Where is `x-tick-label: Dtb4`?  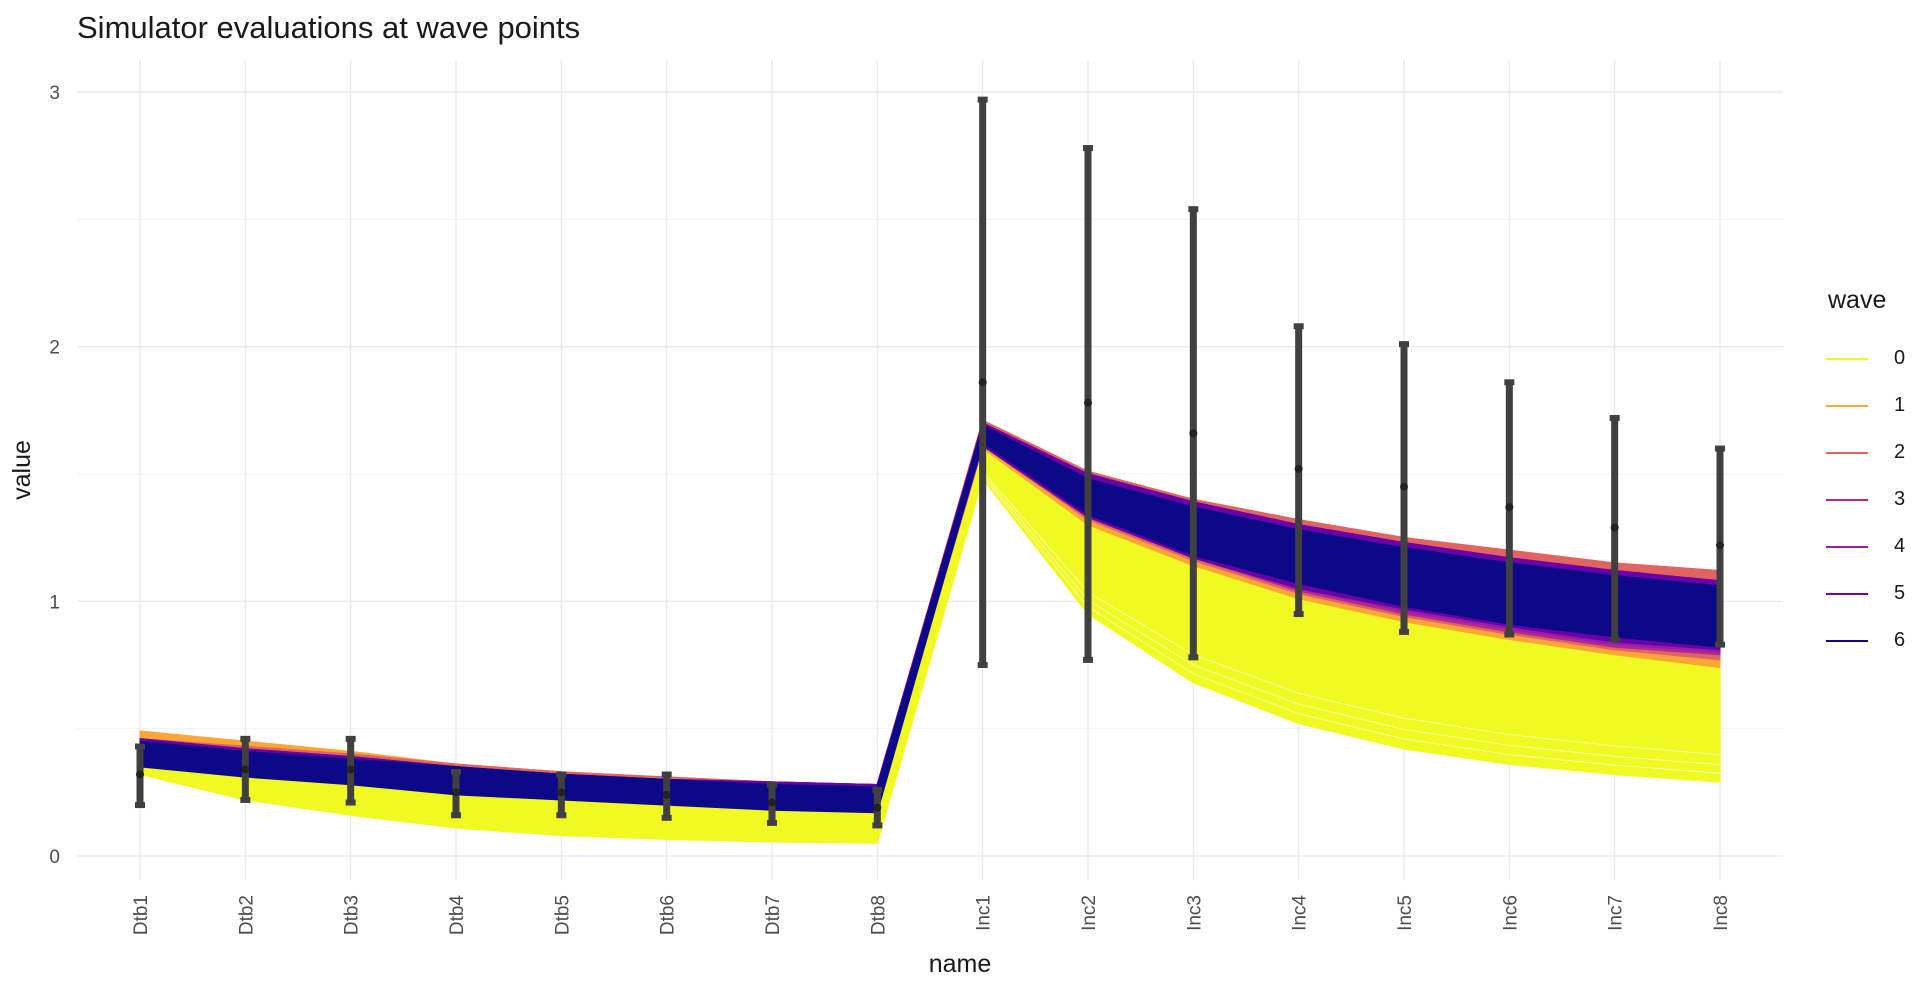 x-tick-label: Dtb4 is located at coordinates (457, 915).